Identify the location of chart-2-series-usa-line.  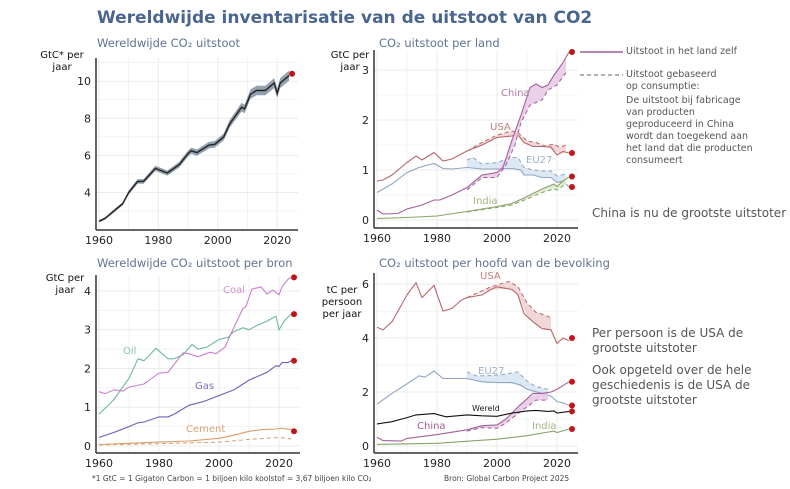
(473, 158).